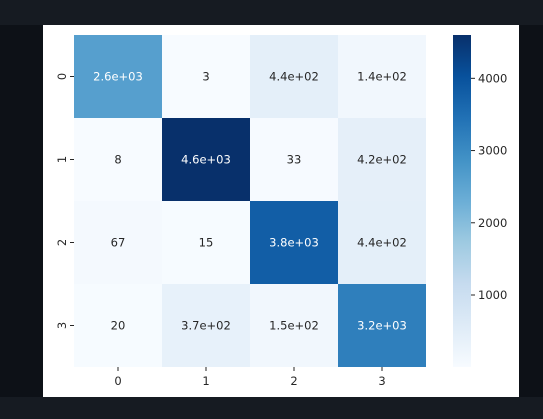  I want to click on cell-annotation: 2.6e+03, so click(118, 77).